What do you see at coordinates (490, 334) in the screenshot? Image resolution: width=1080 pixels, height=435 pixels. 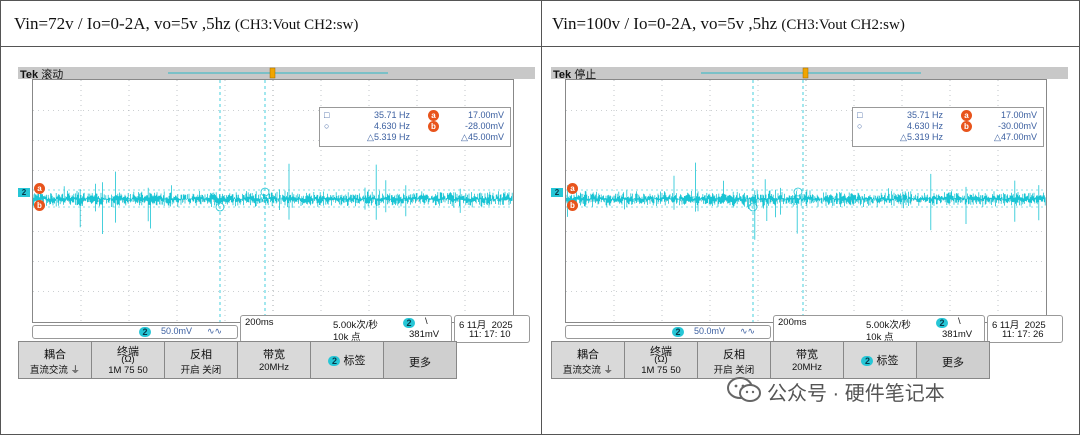 I see `time-value: 11: 17: 10` at bounding box center [490, 334].